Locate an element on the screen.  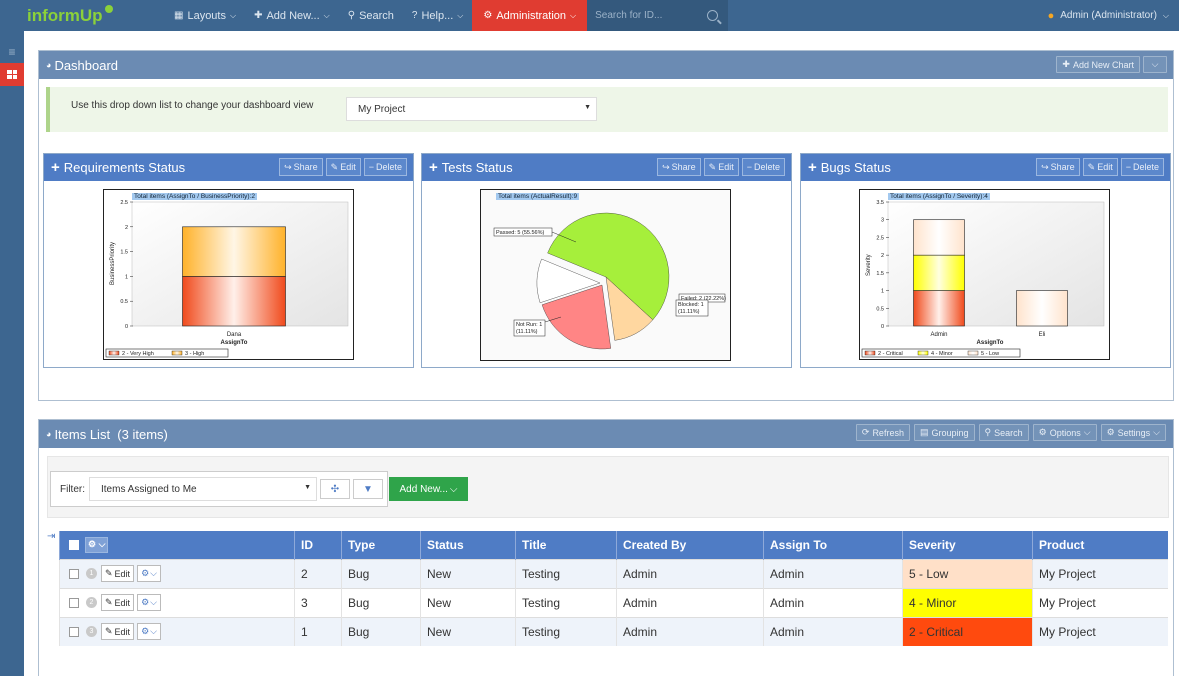
row-number: 3 is located at coordinates (91, 632).